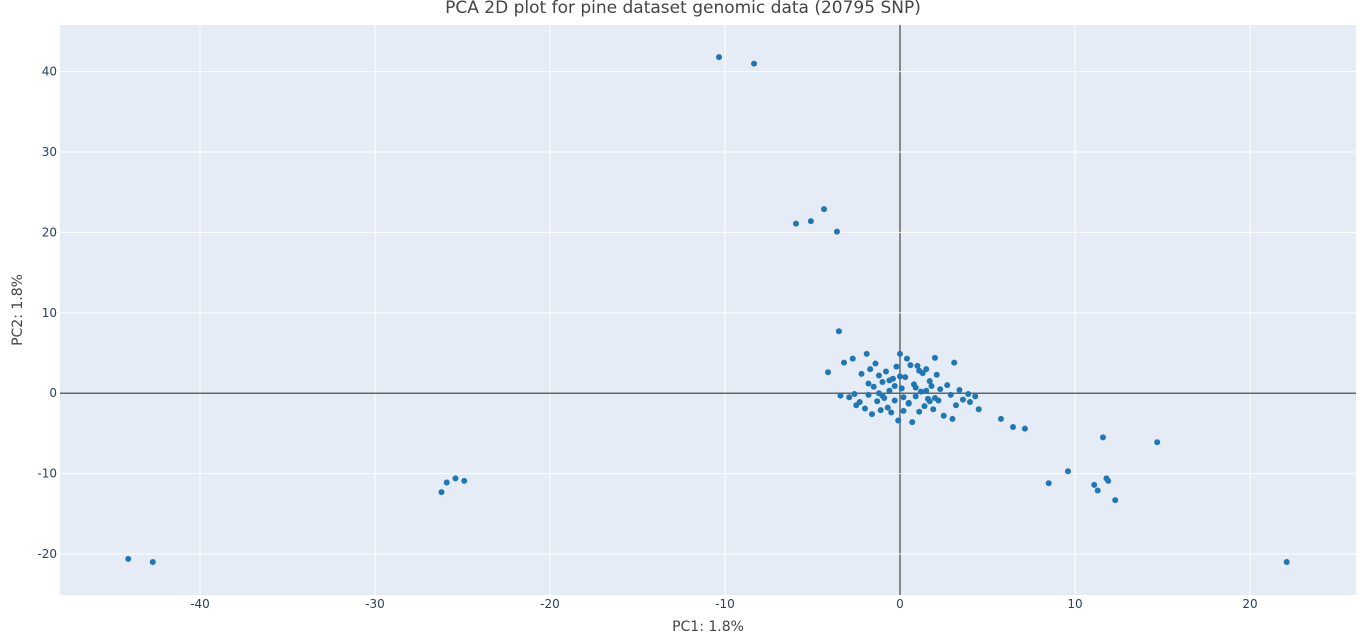 The width and height of the screenshot is (1366, 635). I want to click on y-tick-label: 40, so click(49, 72).